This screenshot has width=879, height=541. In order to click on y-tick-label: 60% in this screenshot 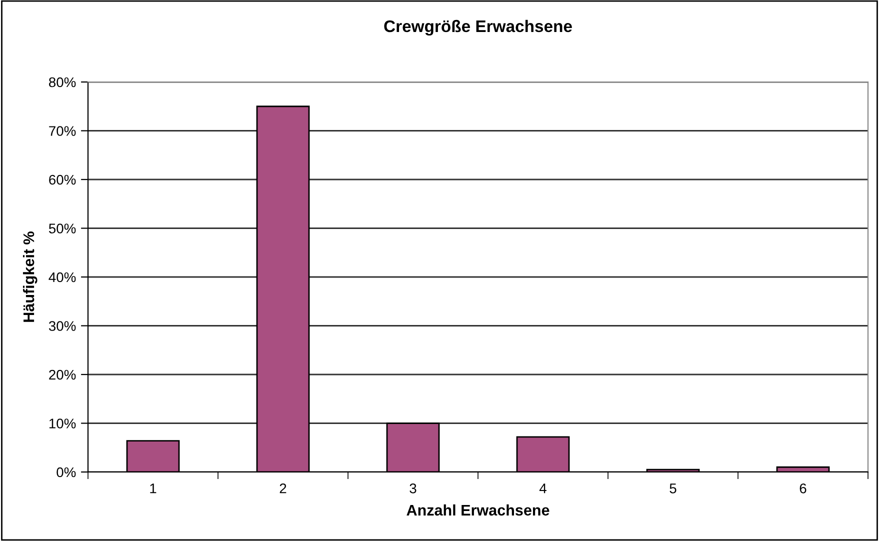, I will do `click(62, 179)`.